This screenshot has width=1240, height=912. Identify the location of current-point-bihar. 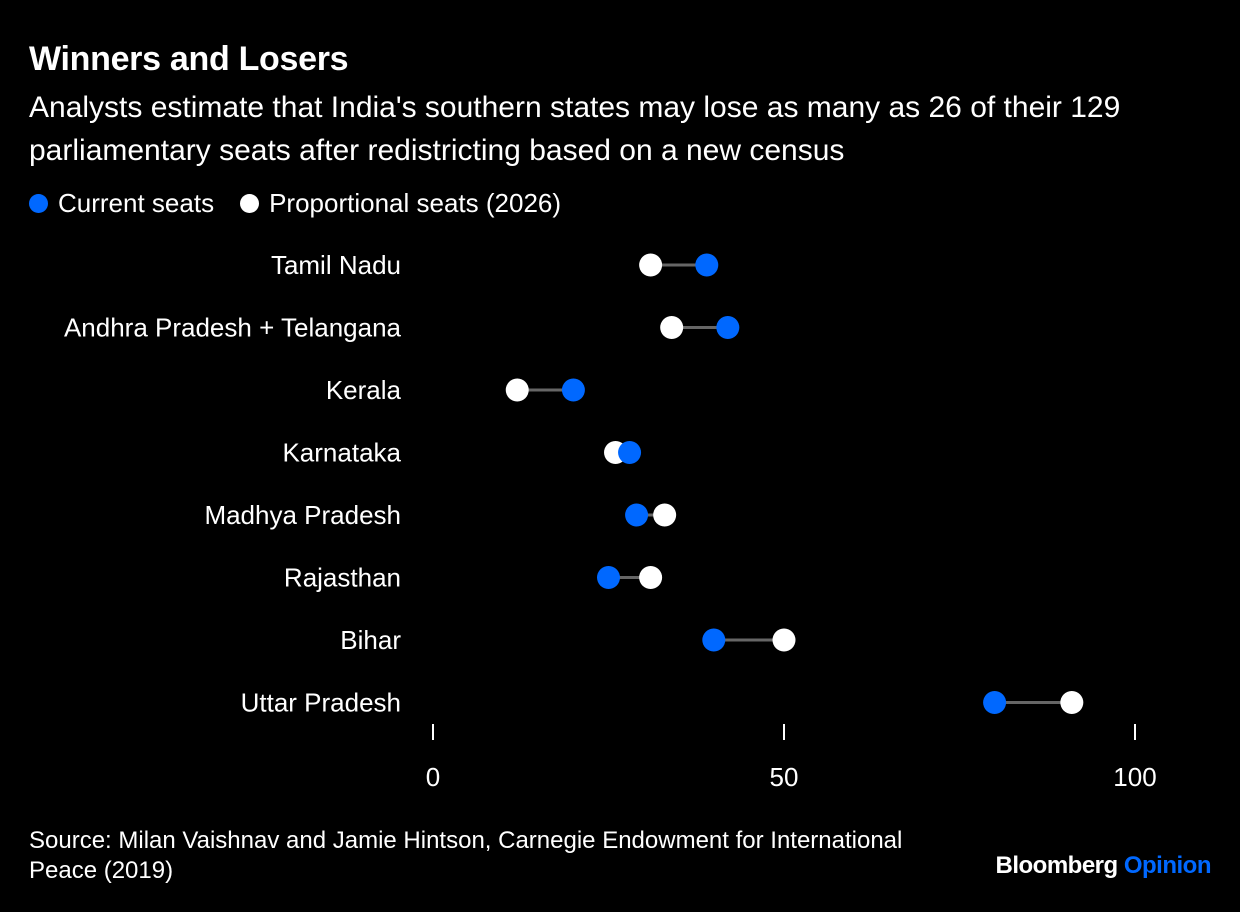
(714, 640).